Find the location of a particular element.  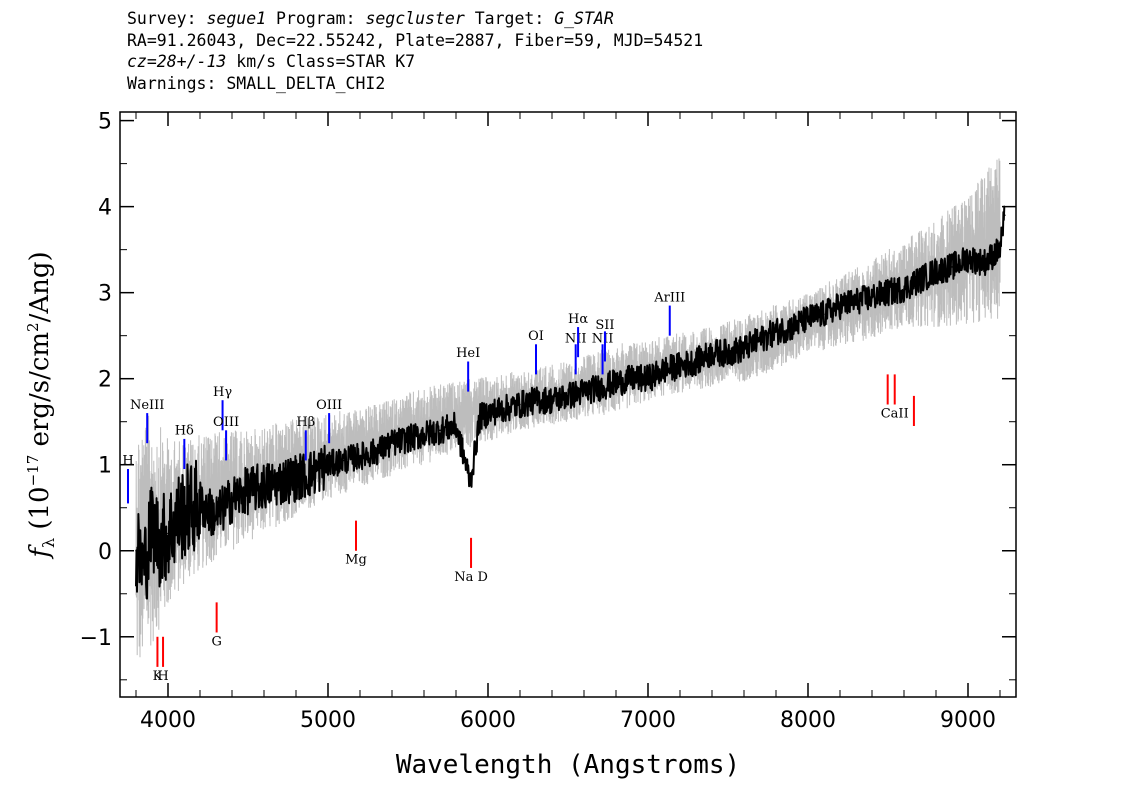

program-label: Program: is located at coordinates (316, 18).